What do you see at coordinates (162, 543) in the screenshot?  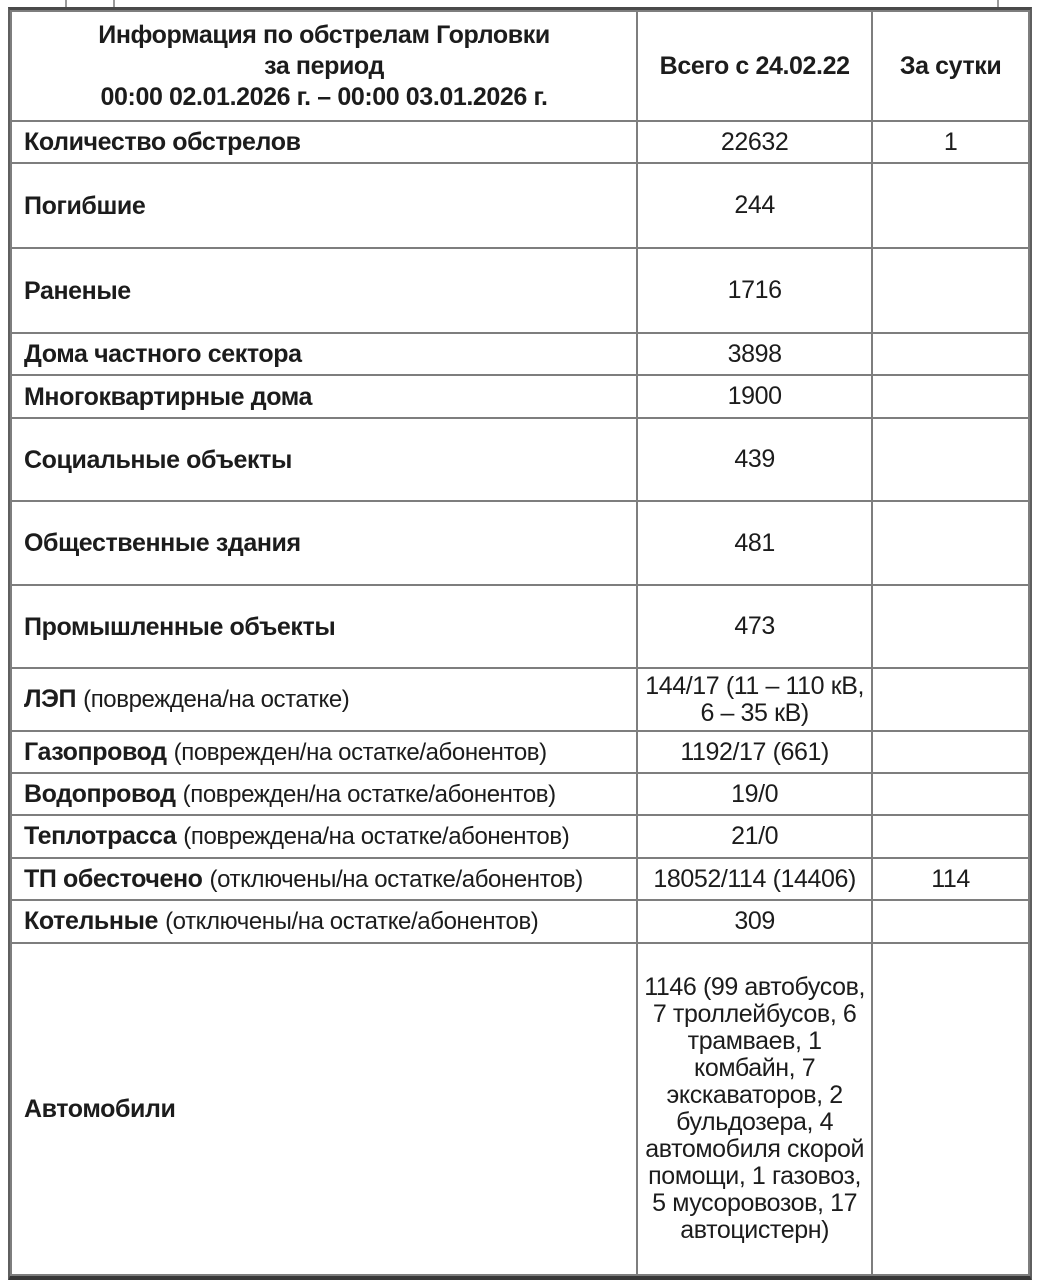 I see `row-label: Общественные здания` at bounding box center [162, 543].